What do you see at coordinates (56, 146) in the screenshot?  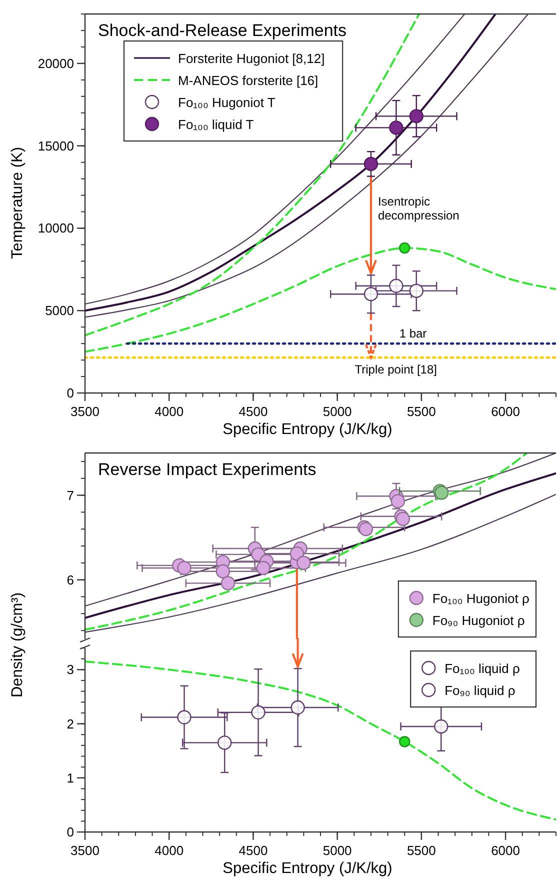 I see `y-tick-label: 15000` at bounding box center [56, 146].